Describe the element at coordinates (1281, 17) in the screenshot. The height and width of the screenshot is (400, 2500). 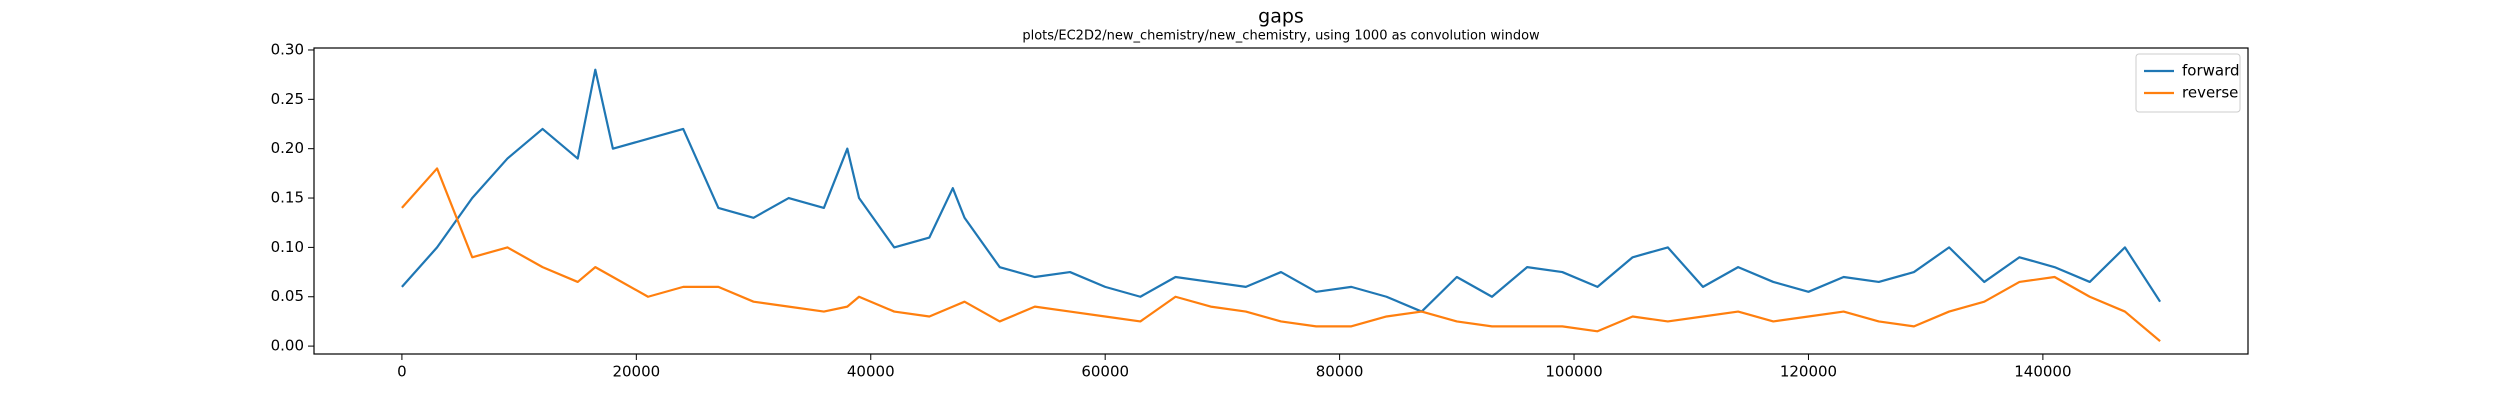
I see `chart-title: gaps` at that location.